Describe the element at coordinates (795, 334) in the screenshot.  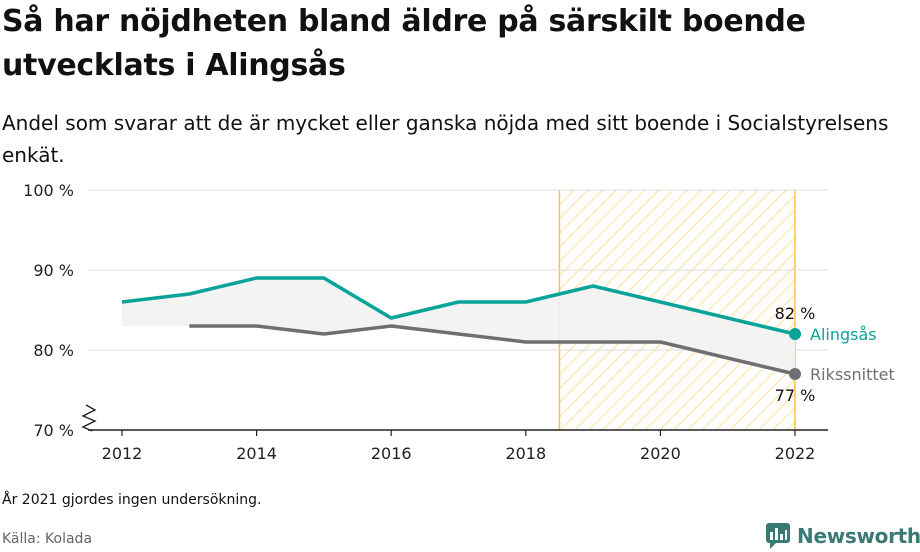
I see `series-end-point-alingsas` at that location.